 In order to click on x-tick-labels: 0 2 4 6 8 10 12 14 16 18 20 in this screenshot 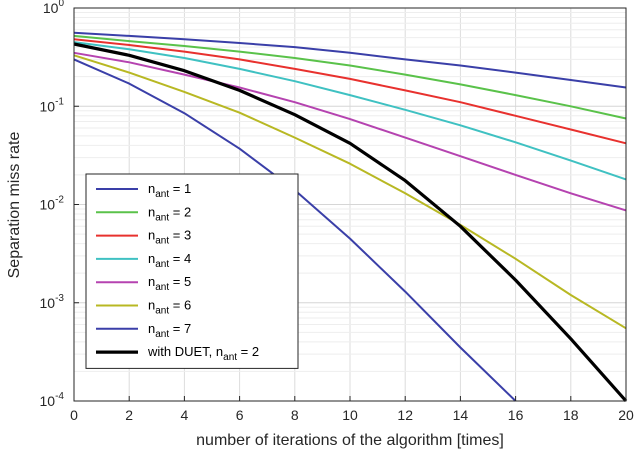, I will do `click(352, 409)`.